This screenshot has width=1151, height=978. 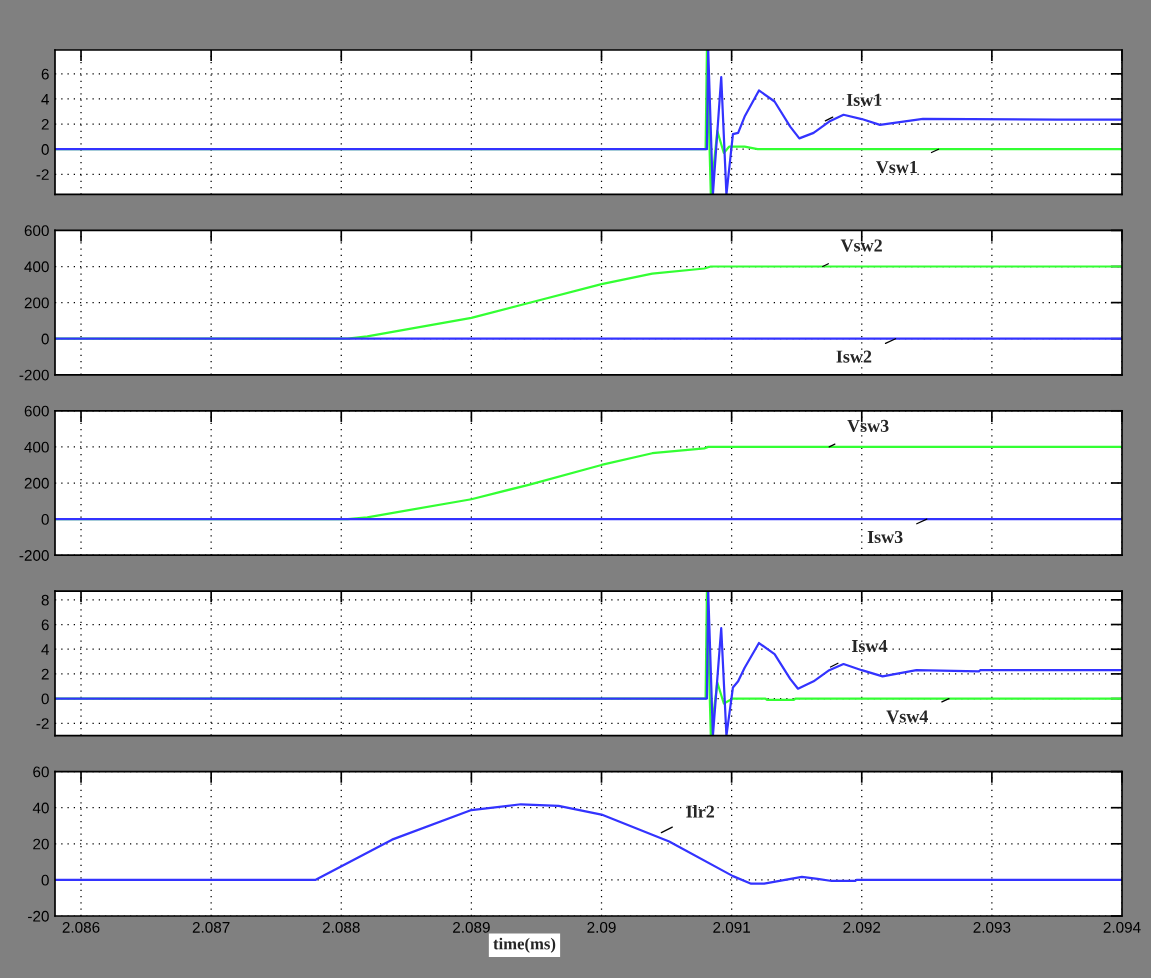 What do you see at coordinates (700, 811) in the screenshot?
I see `annotation: Ilr2` at bounding box center [700, 811].